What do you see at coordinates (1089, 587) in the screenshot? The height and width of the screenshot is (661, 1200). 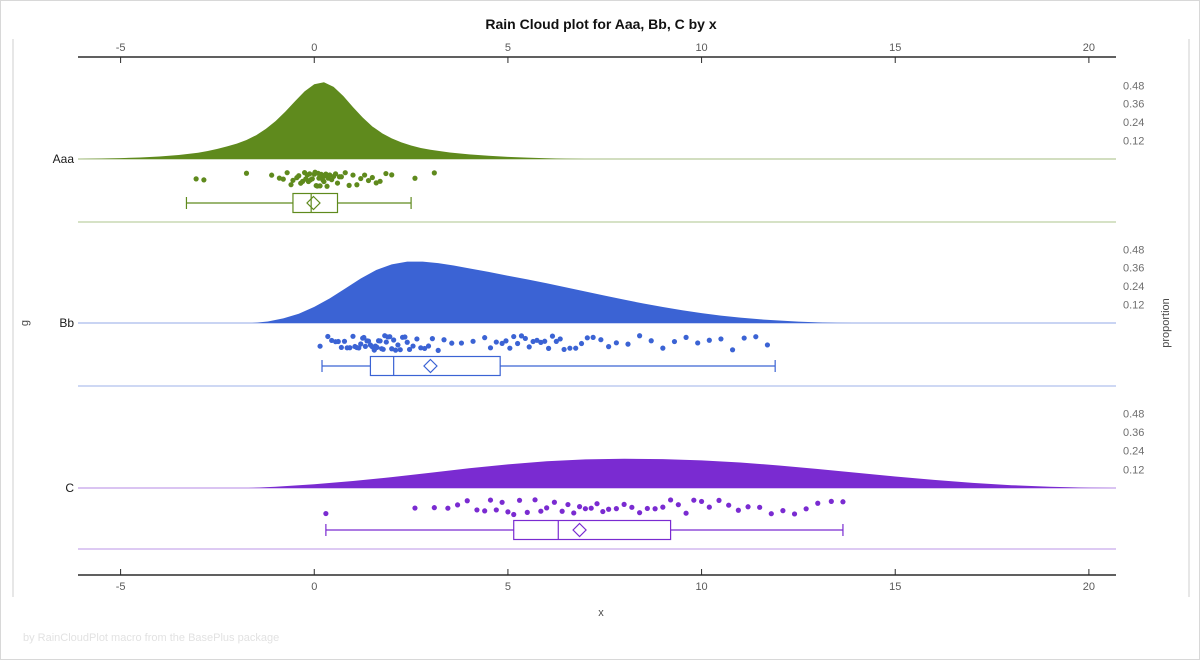 I see `bottom-axis-tick-label: 20` at bounding box center [1089, 587].